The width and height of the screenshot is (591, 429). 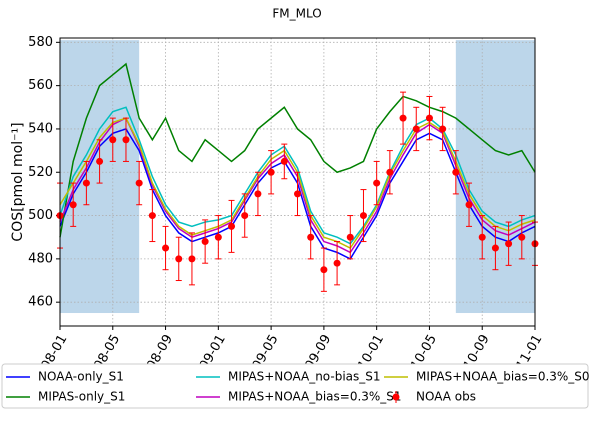 What do you see at coordinates (40, 172) in the screenshot?
I see `y-tick-label: 520` at bounding box center [40, 172].